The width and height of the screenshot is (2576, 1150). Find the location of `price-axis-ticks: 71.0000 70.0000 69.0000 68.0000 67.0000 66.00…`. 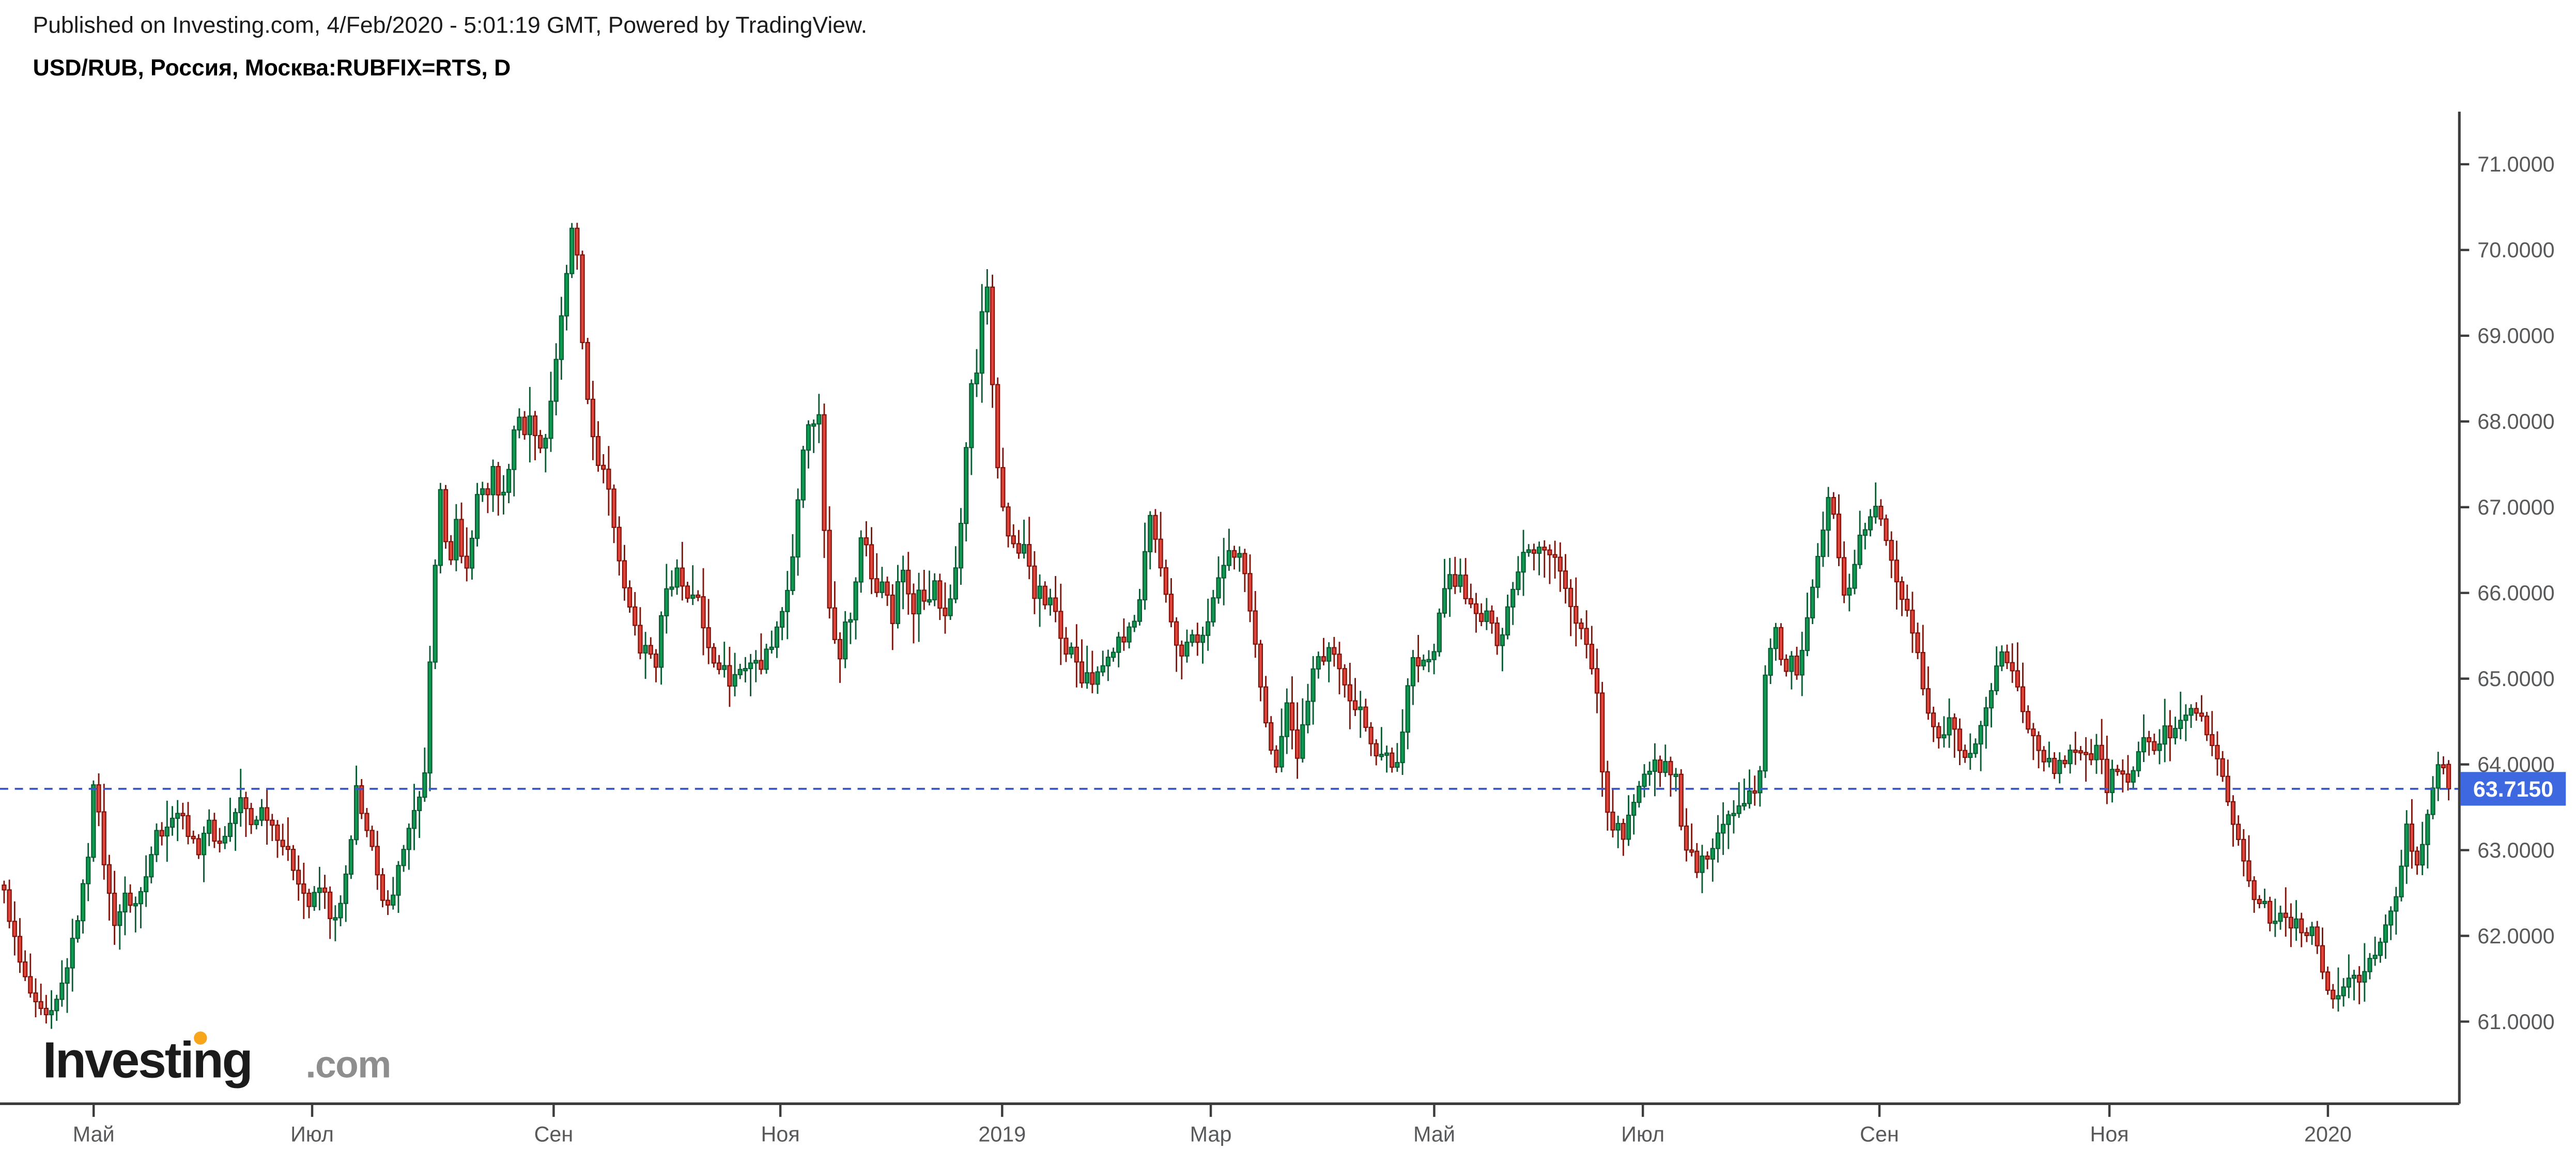

price-axis-ticks: 71.0000 70.0000 69.0000 68.0000 67.0000 66.00… is located at coordinates (2507, 593).